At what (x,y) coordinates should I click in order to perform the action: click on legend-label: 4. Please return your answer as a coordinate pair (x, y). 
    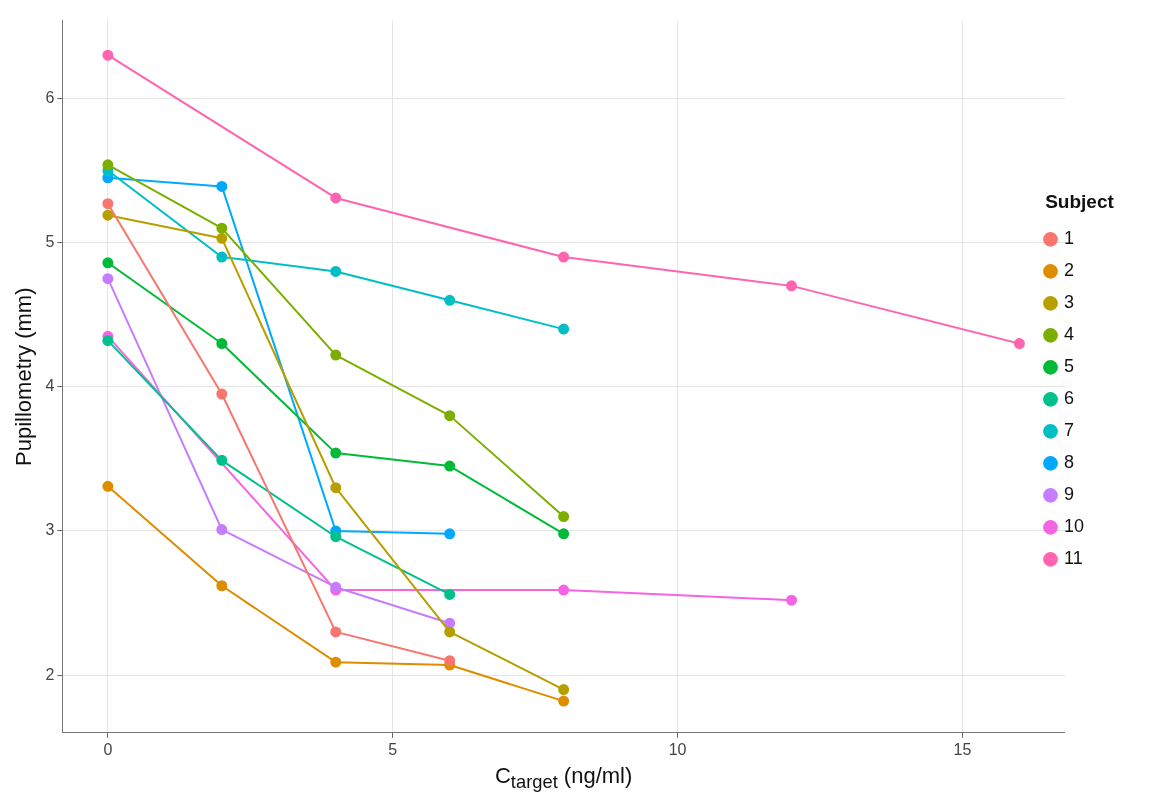
    Looking at the image, I should click on (1069, 334).